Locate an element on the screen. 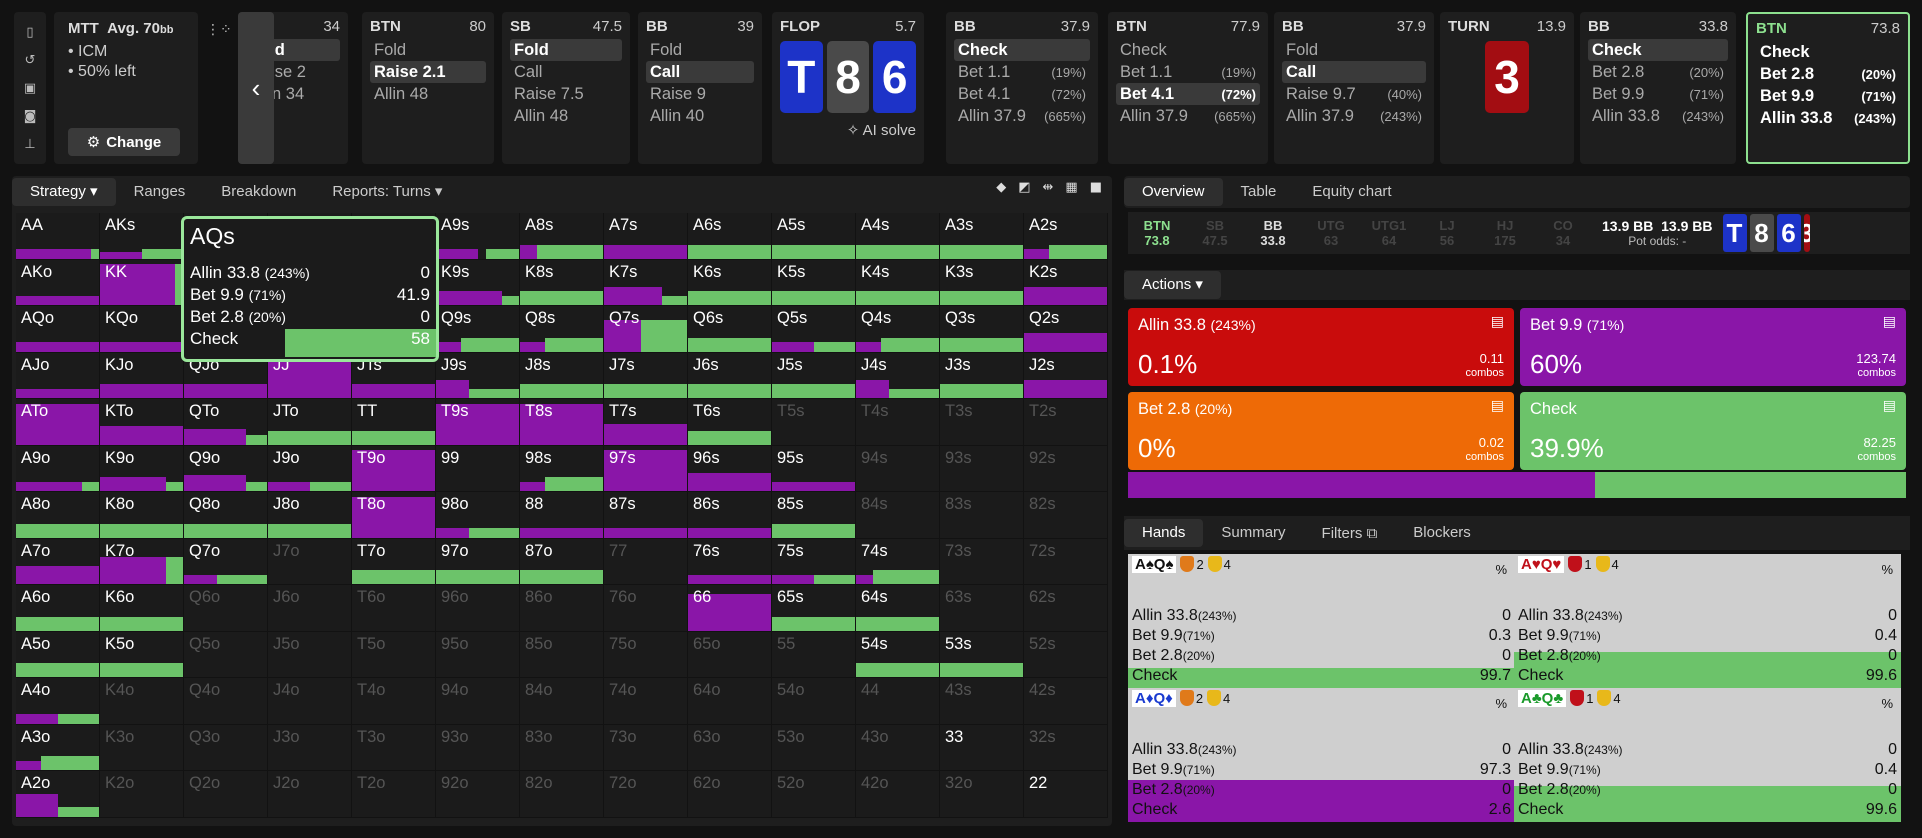 Image resolution: width=1922 pixels, height=838 pixels. action-option: Bet 2.8 (20%) is located at coordinates (1658, 72).